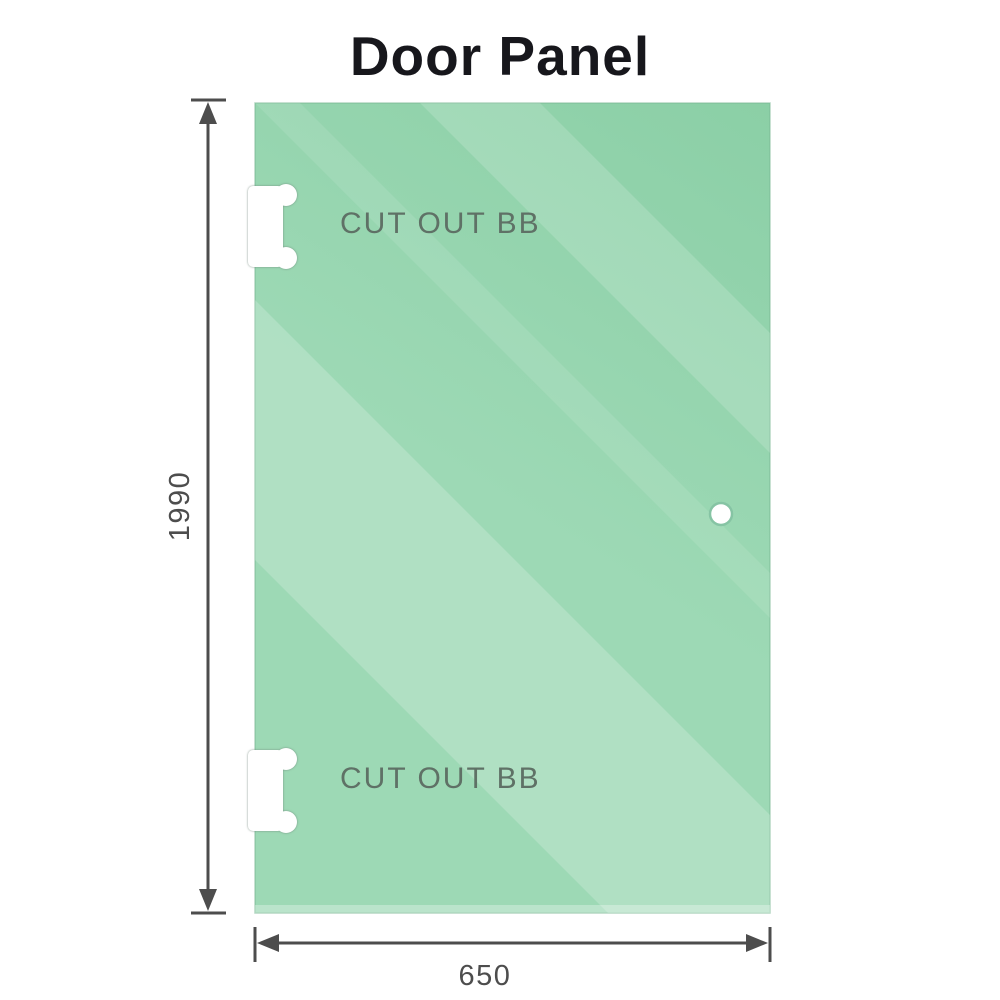 The width and height of the screenshot is (1000, 1000). Describe the element at coordinates (485, 976) in the screenshot. I see `width-dimension-value: 650` at that location.